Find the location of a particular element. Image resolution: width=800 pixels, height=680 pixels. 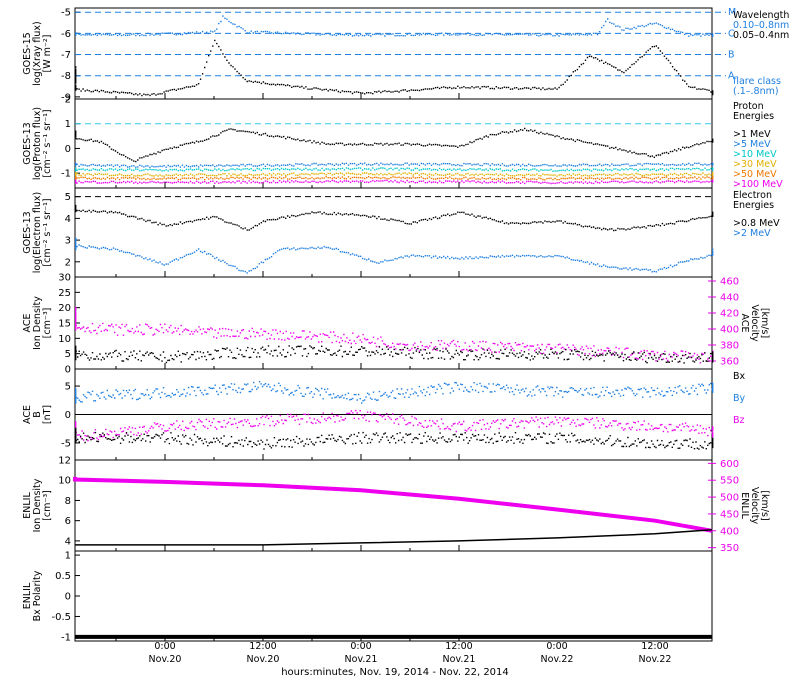

legend-item: (.1–.8nm) is located at coordinates (756, 91).